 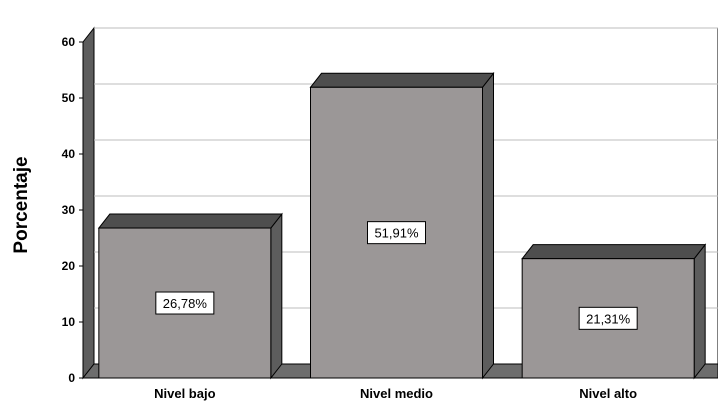 I want to click on left-wall, so click(x=88, y=203).